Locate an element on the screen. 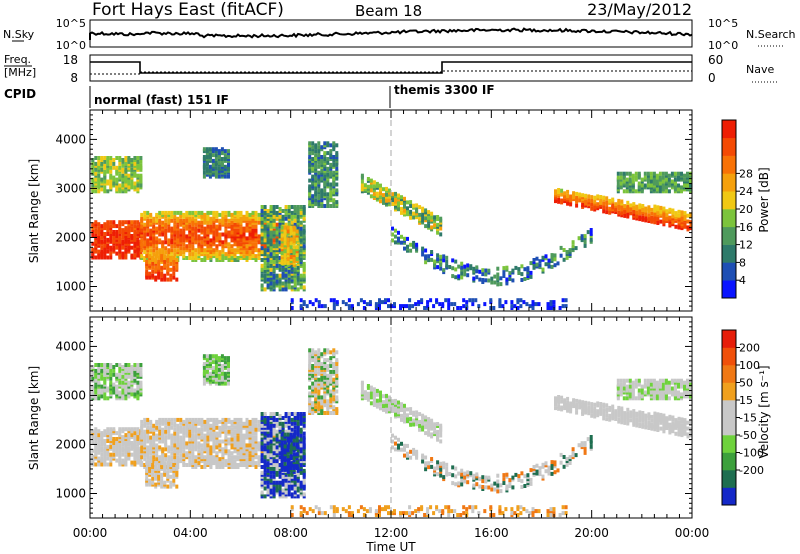  beam-title: Beam 18 is located at coordinates (388, 11).